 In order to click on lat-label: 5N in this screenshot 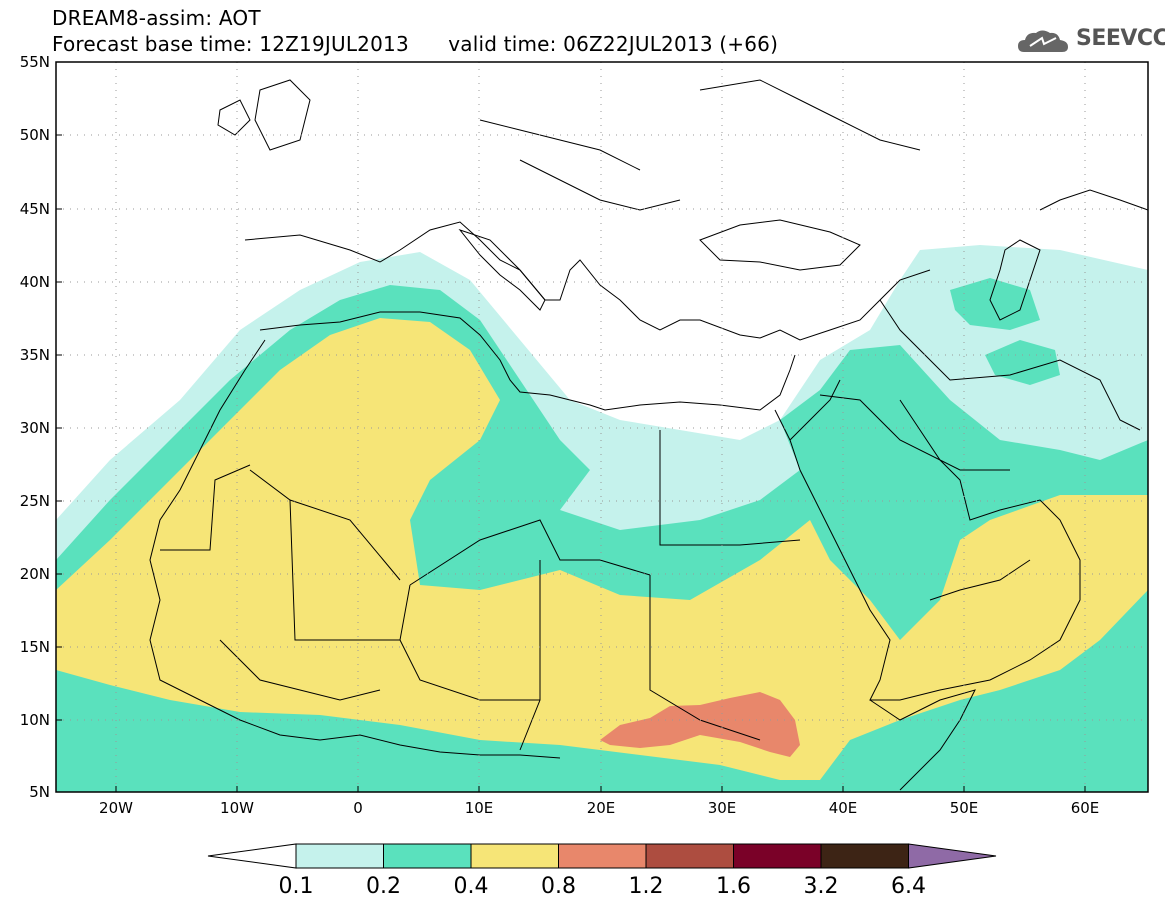, I will do `click(39, 792)`.